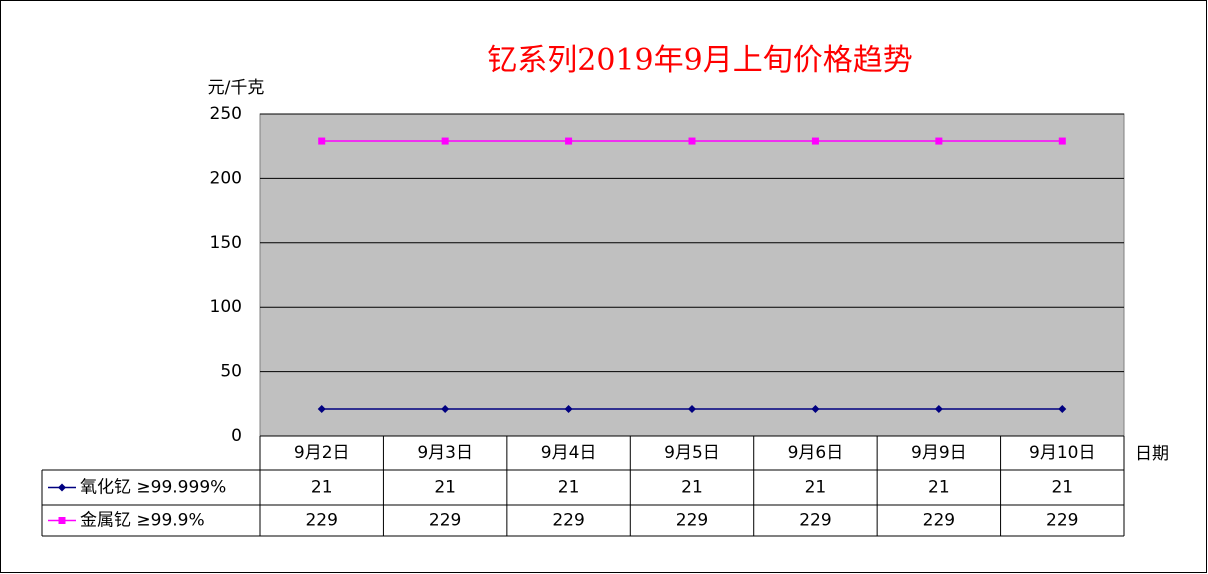  I want to click on x-tick-label: 9月5日, so click(692, 453).